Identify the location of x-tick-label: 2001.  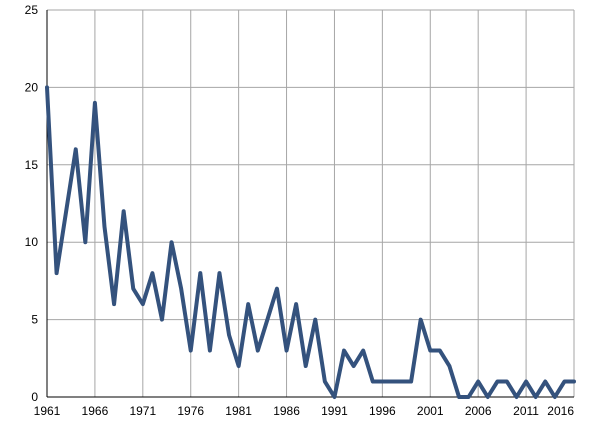
(430, 411).